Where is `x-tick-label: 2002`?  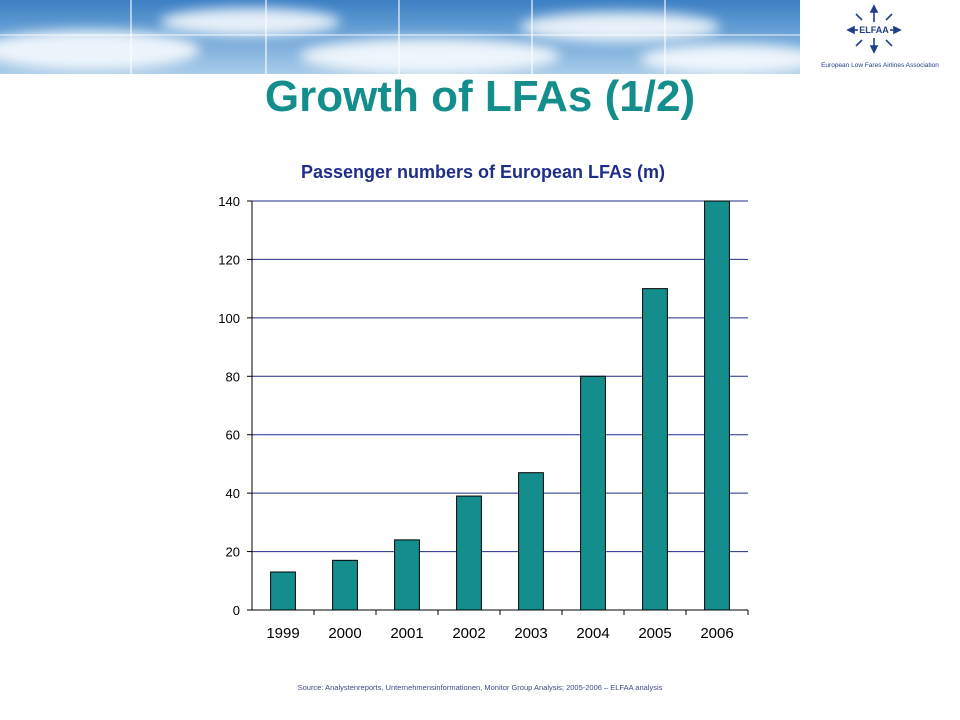
x-tick-label: 2002 is located at coordinates (468, 633).